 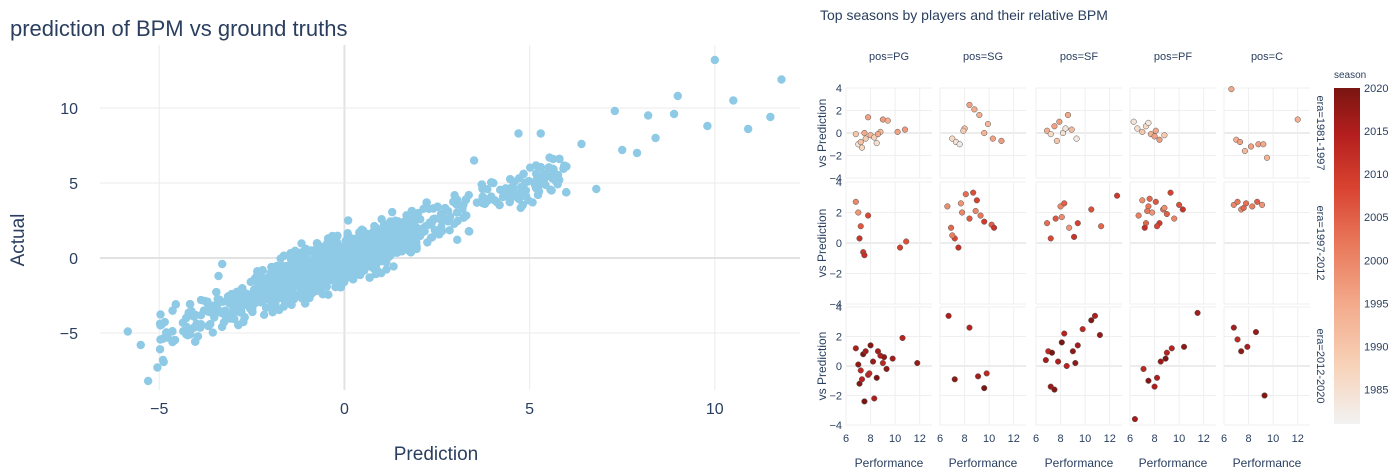 What do you see at coordinates (835, 397) in the screenshot?
I see `facet-y-tick-label: −2` at bounding box center [835, 397].